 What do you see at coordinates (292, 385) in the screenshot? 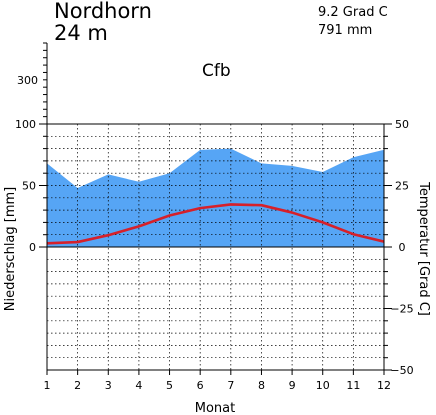
I see `month-tick-label: 9` at bounding box center [292, 385].